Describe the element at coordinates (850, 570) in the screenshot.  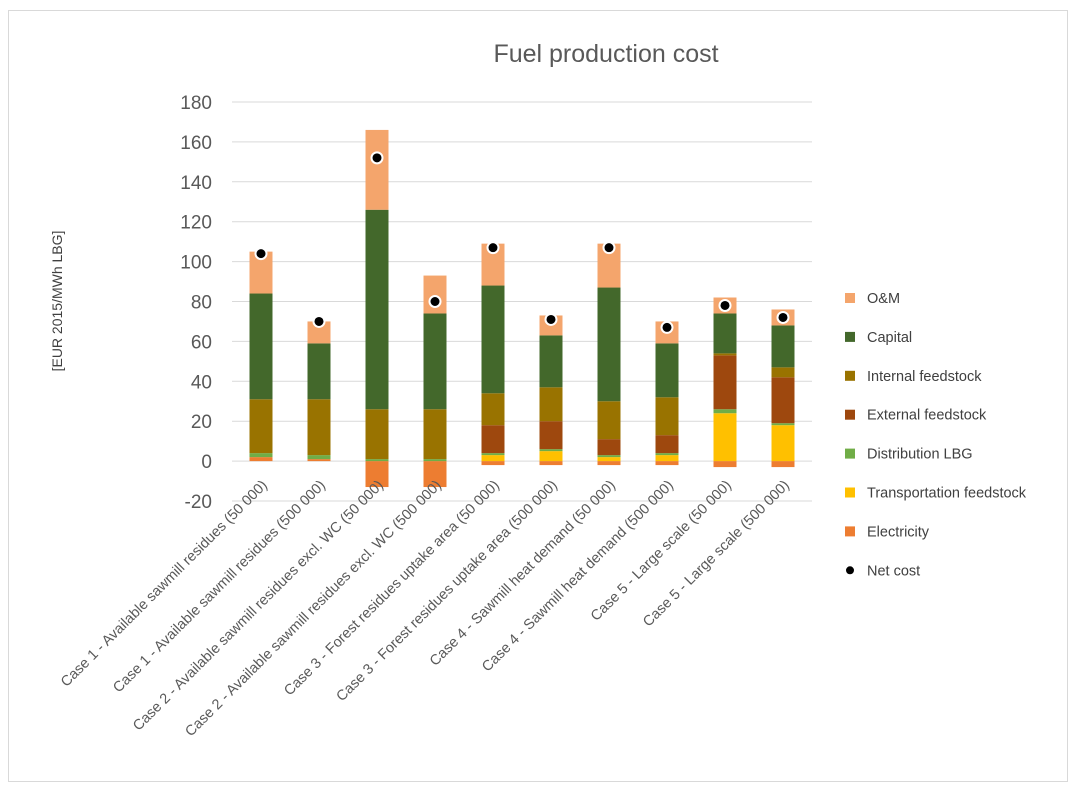
I see `legend-marker` at that location.